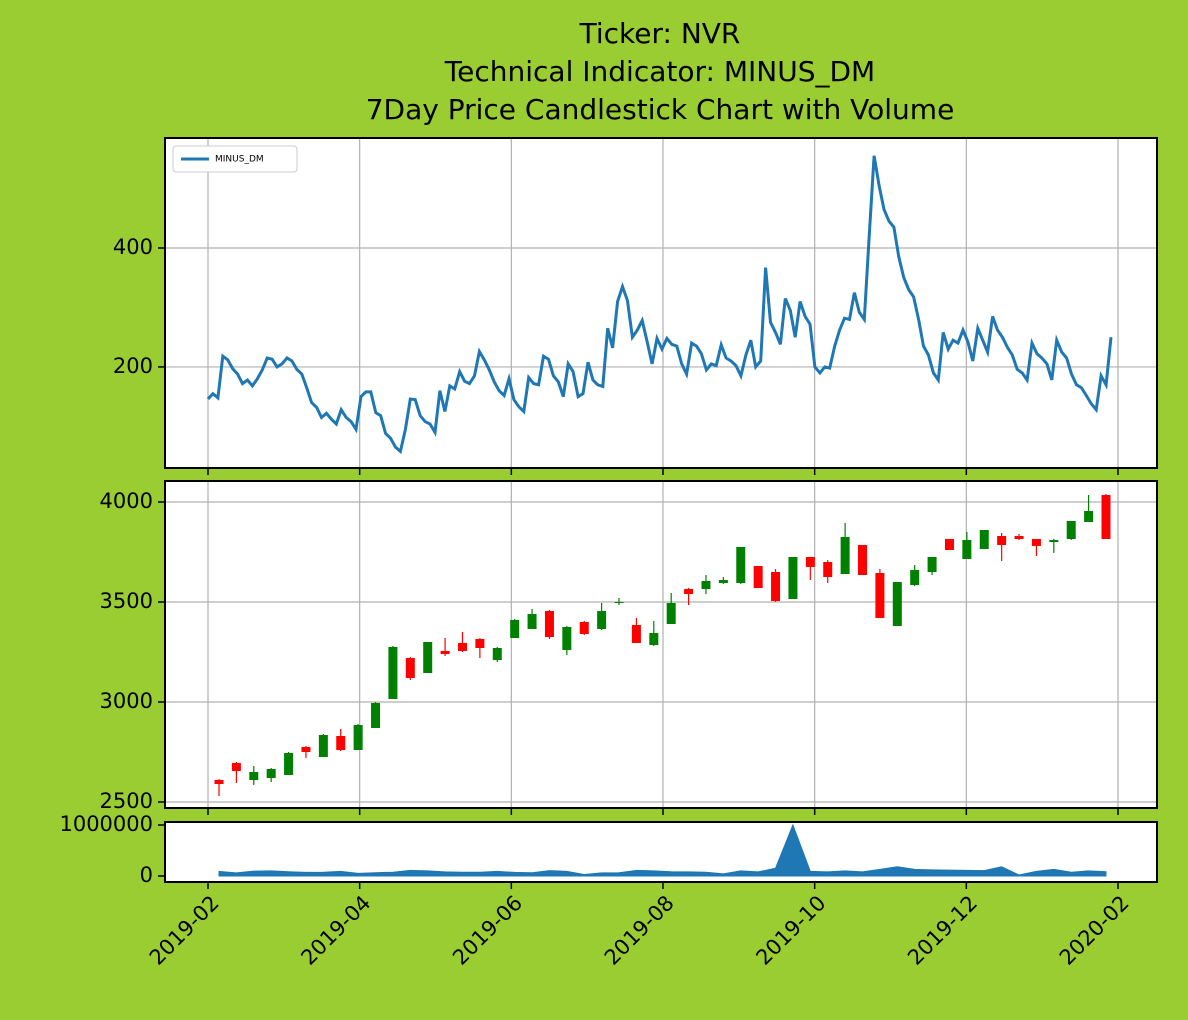  What do you see at coordinates (790, 930) in the screenshot?
I see `x-tick-label: 2019-10` at bounding box center [790, 930].